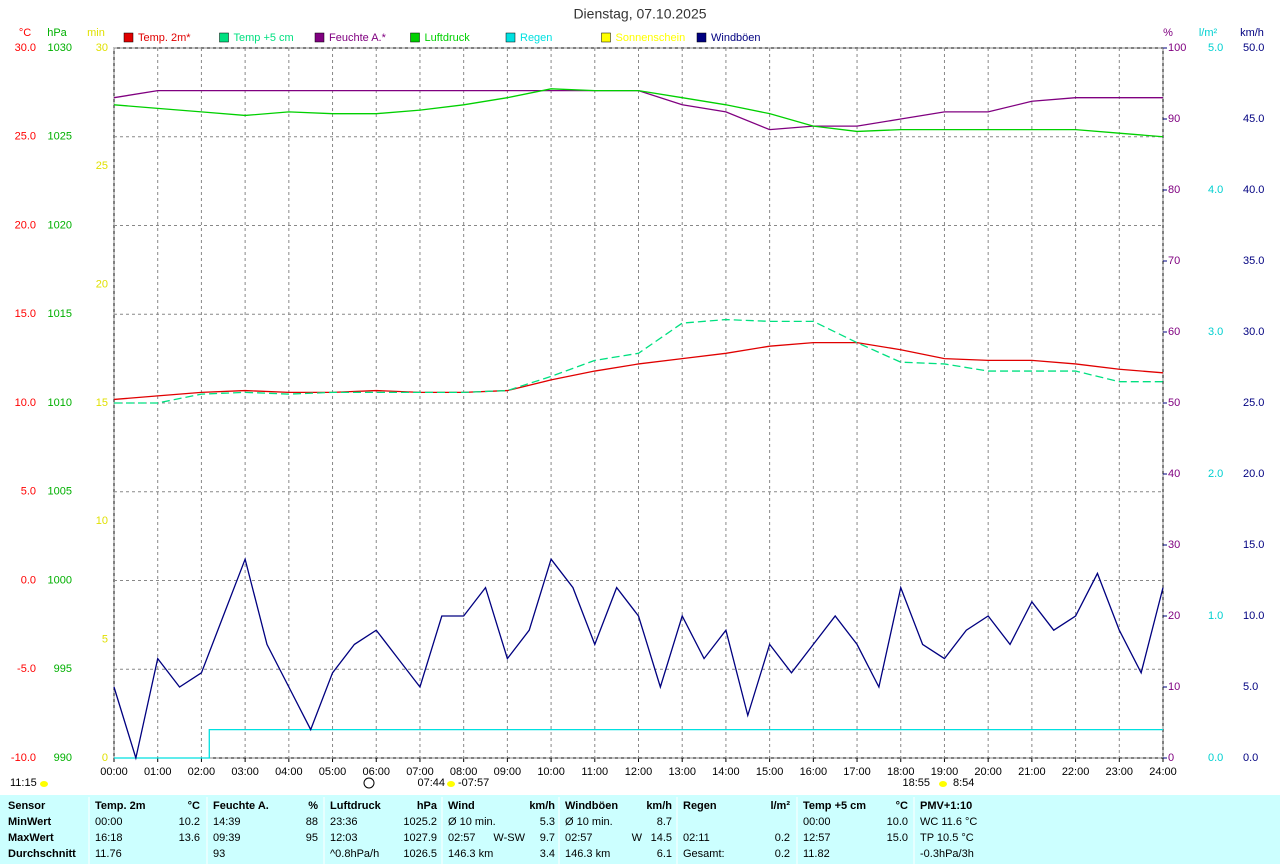 The image size is (1280, 864). What do you see at coordinates (245, 772) in the screenshot?
I see `x-tick-label: 03:00` at bounding box center [245, 772].